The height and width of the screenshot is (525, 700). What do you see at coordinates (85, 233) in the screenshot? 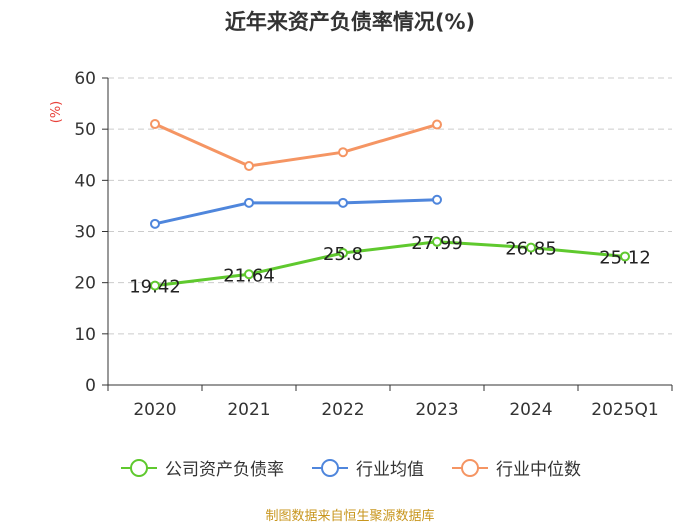
I see `y-tick-label: 30` at bounding box center [85, 233].